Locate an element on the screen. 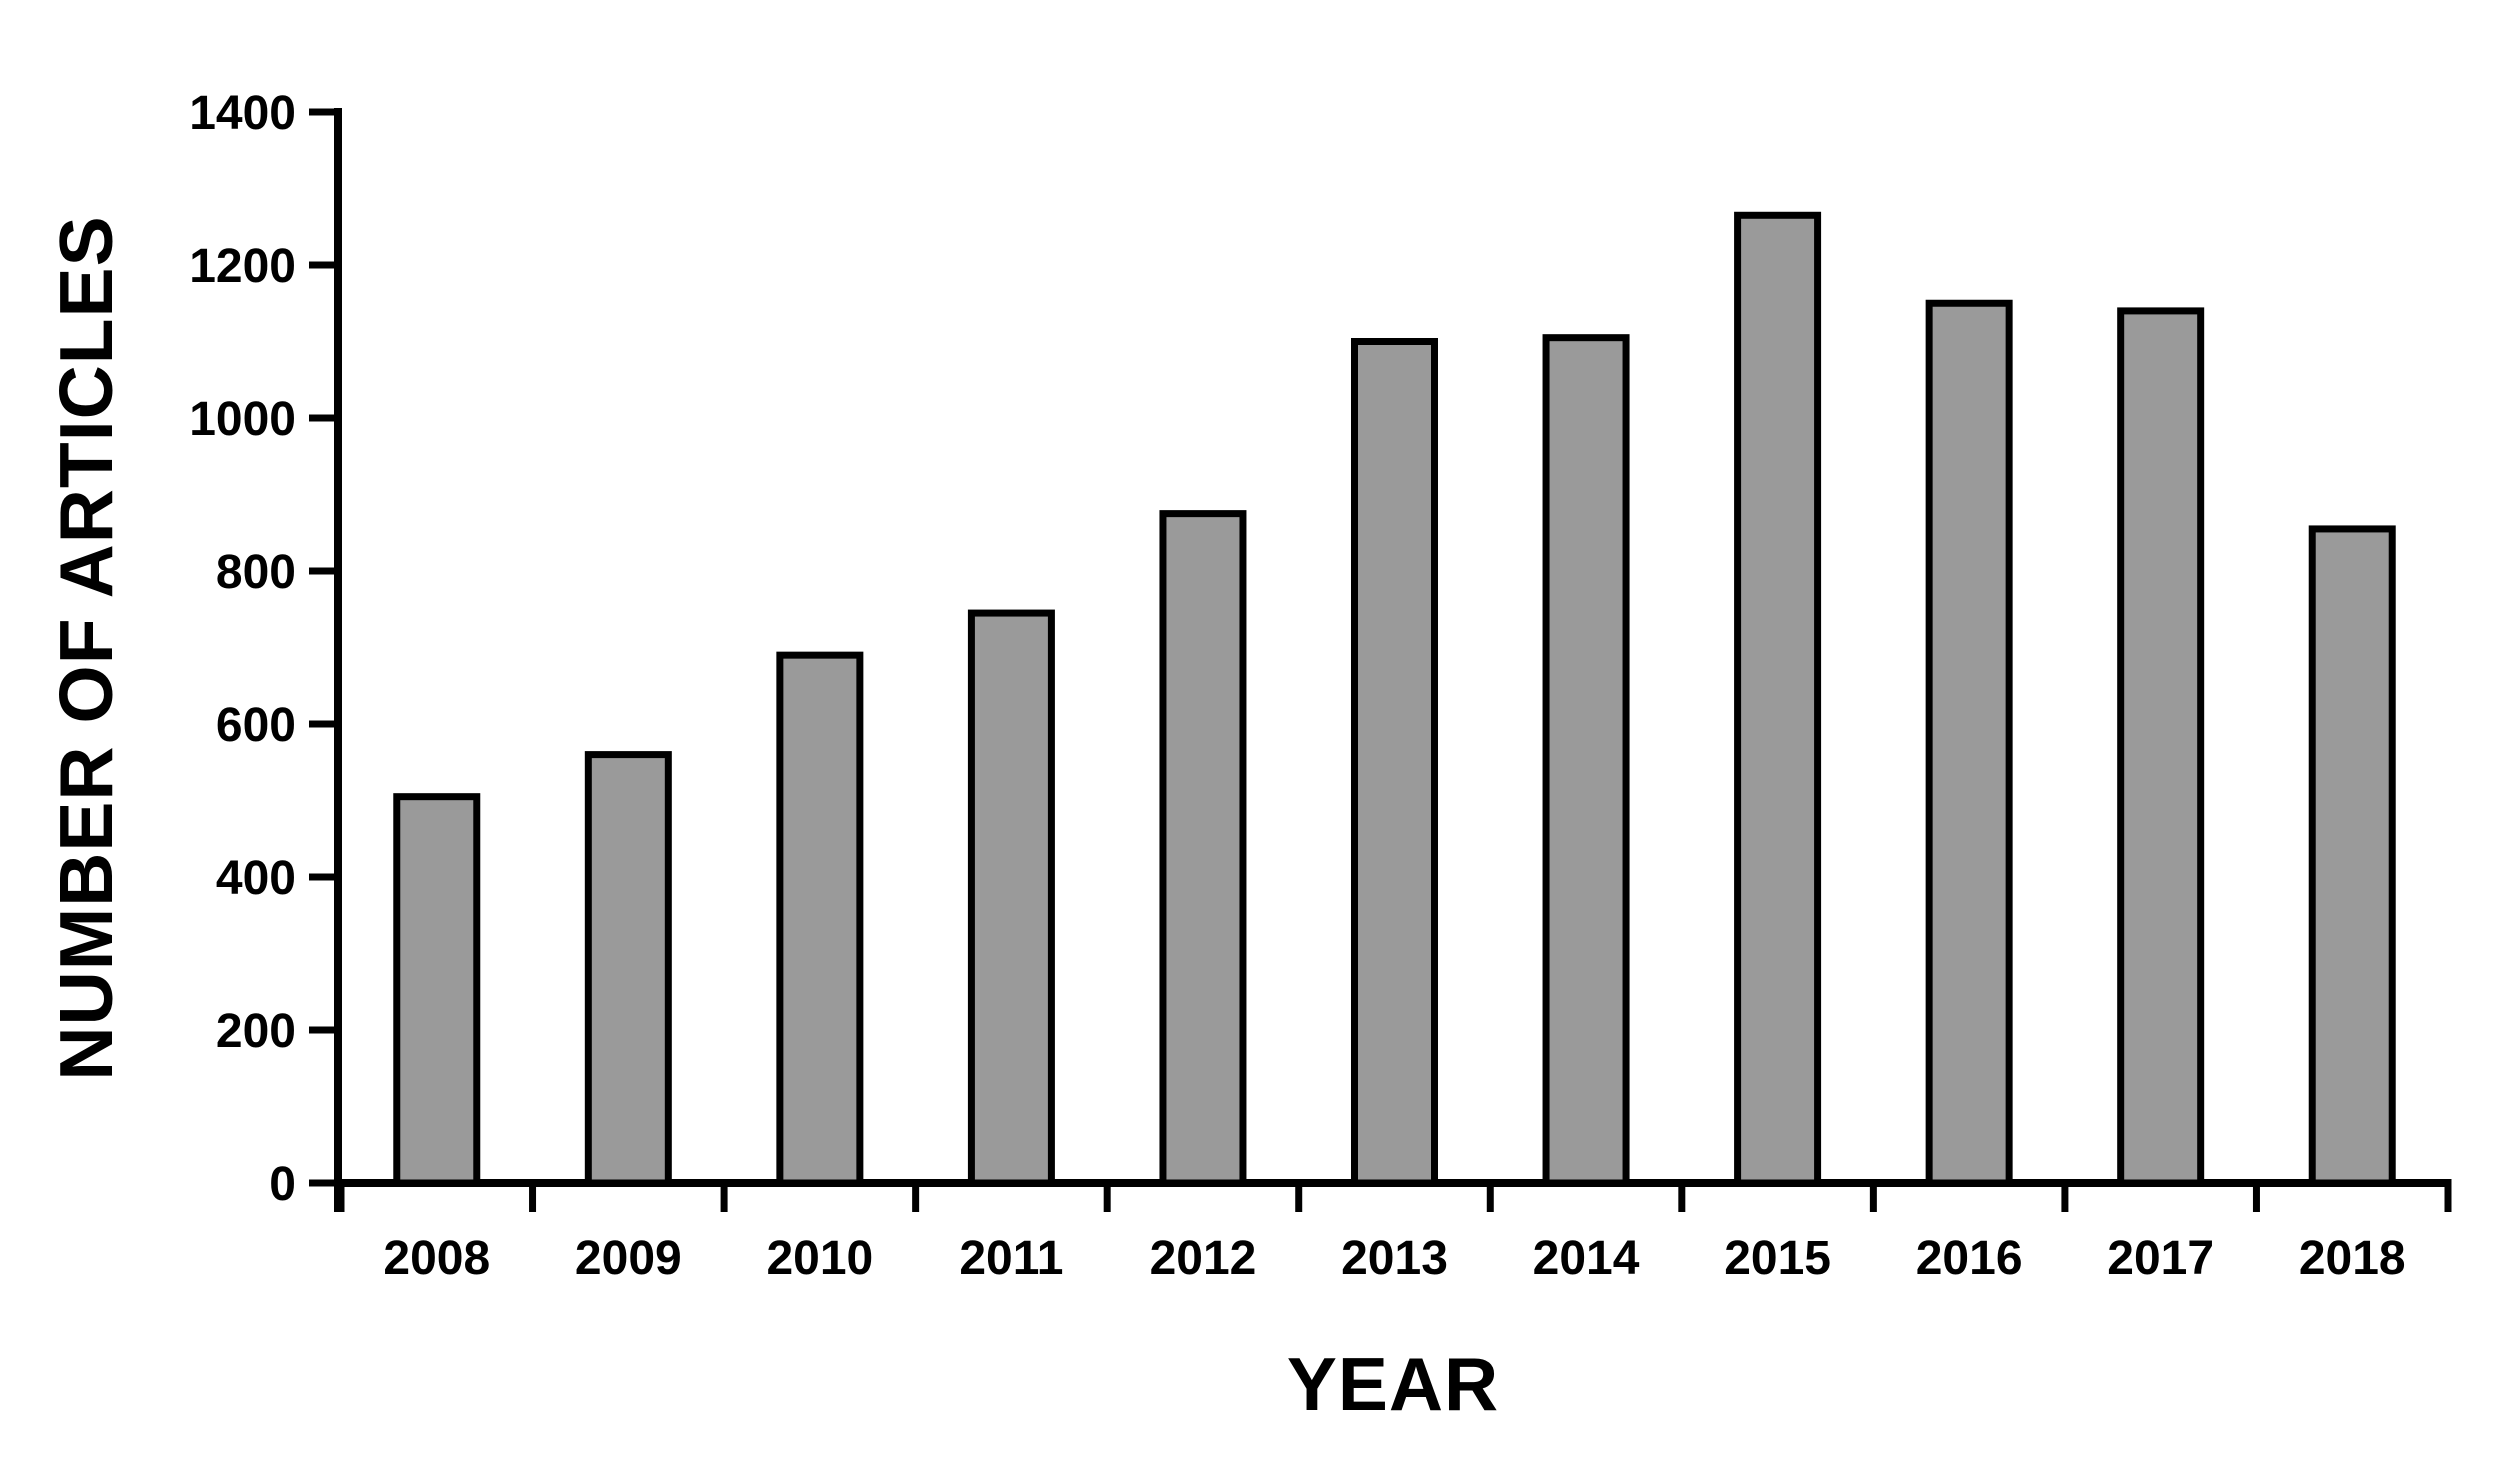  bar-2018 is located at coordinates (2352, 856).